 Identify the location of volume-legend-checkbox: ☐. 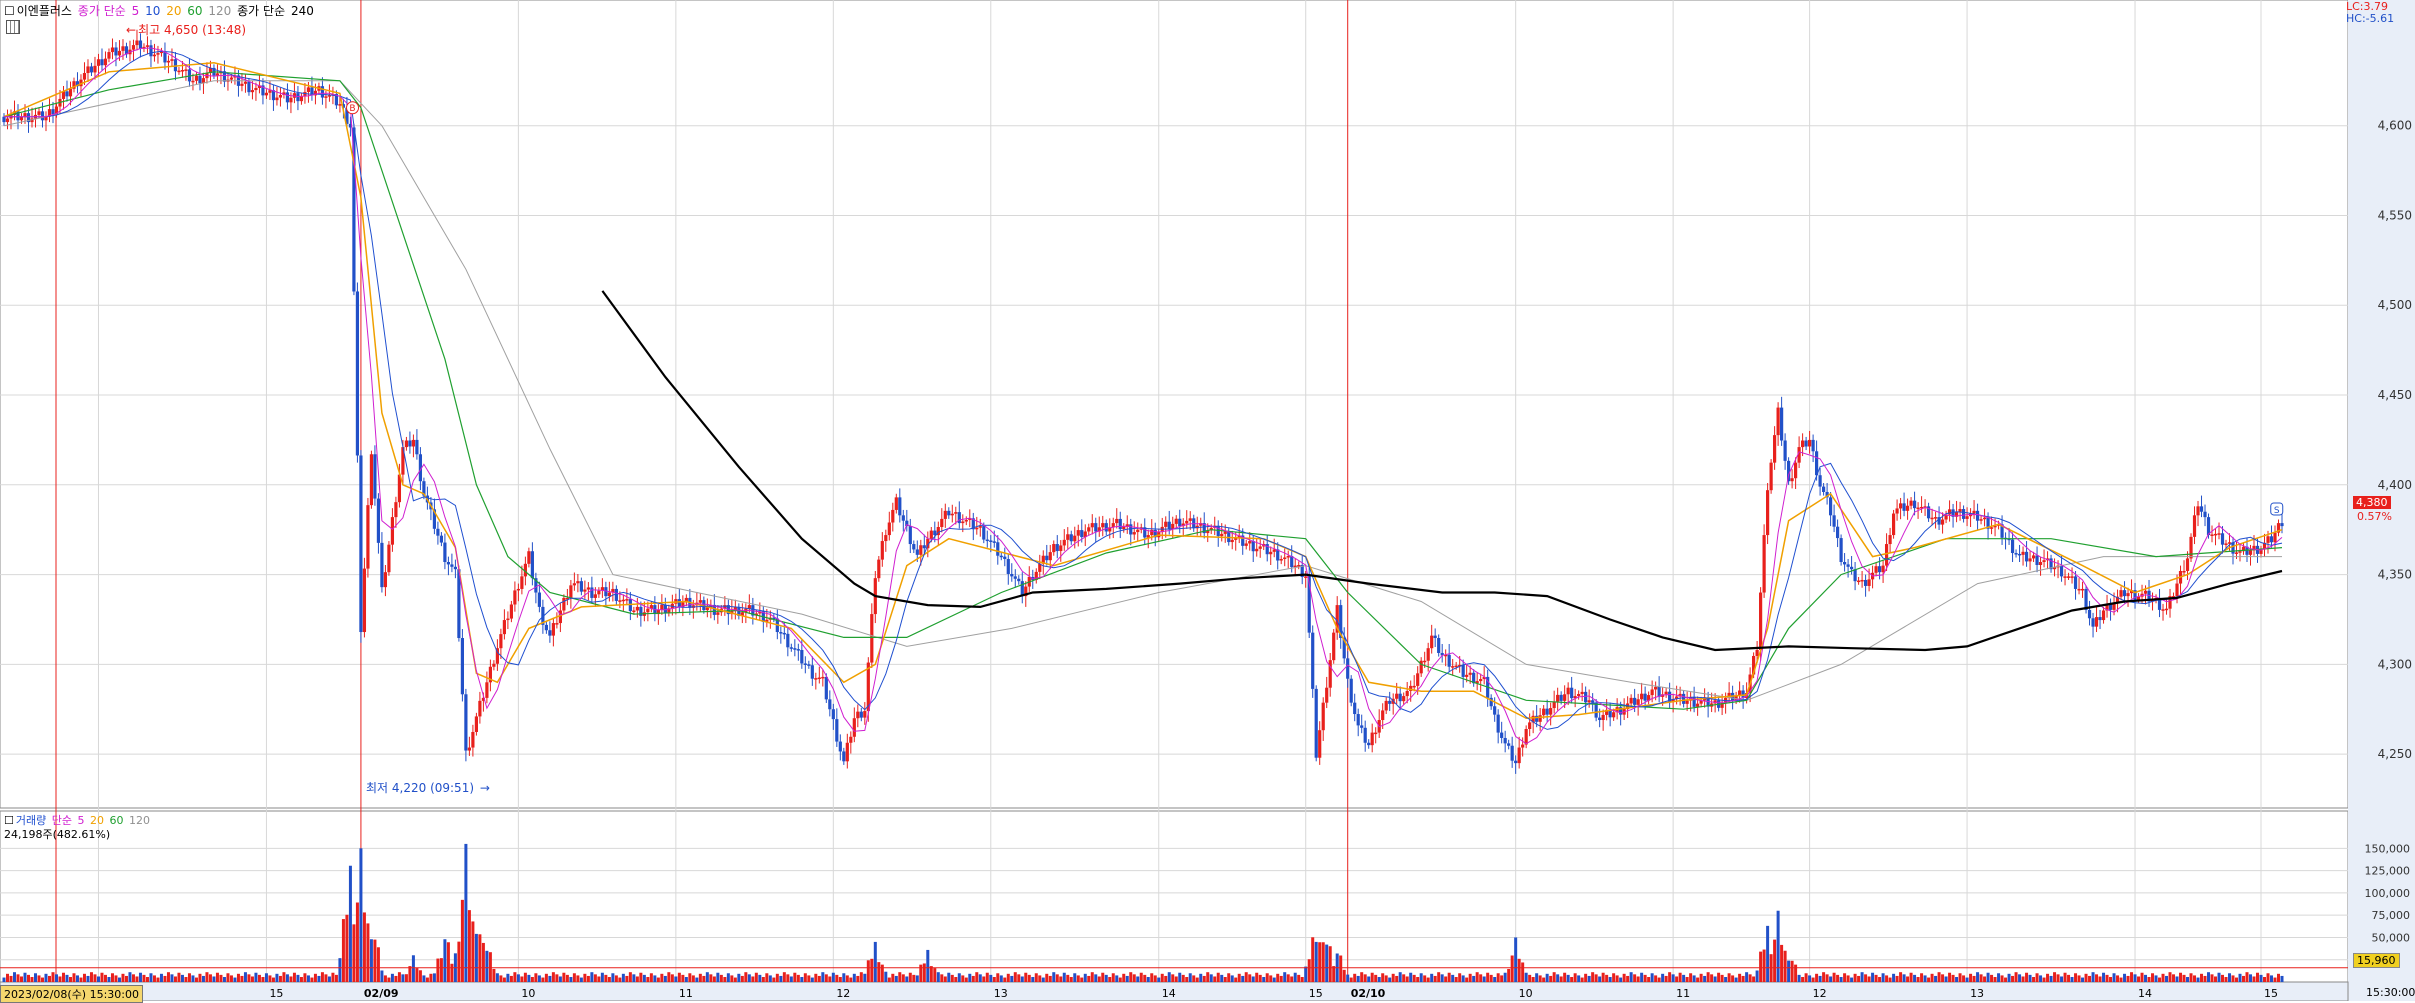
(9, 820).